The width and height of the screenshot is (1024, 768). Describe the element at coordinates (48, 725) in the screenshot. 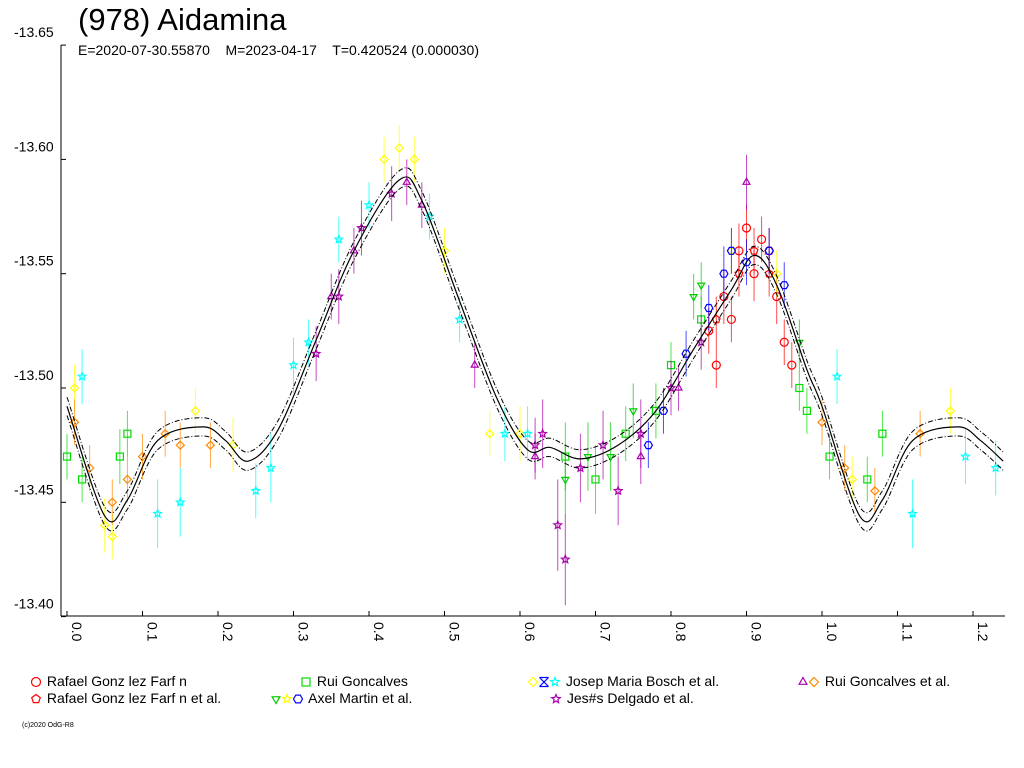

I see `copyright: (c)2020 OdG-R8` at that location.